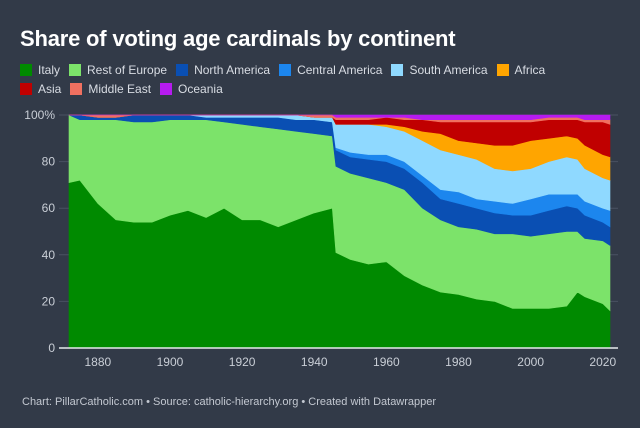  Describe the element at coordinates (386, 362) in the screenshot. I see `x-tick-label: 1960` at that location.